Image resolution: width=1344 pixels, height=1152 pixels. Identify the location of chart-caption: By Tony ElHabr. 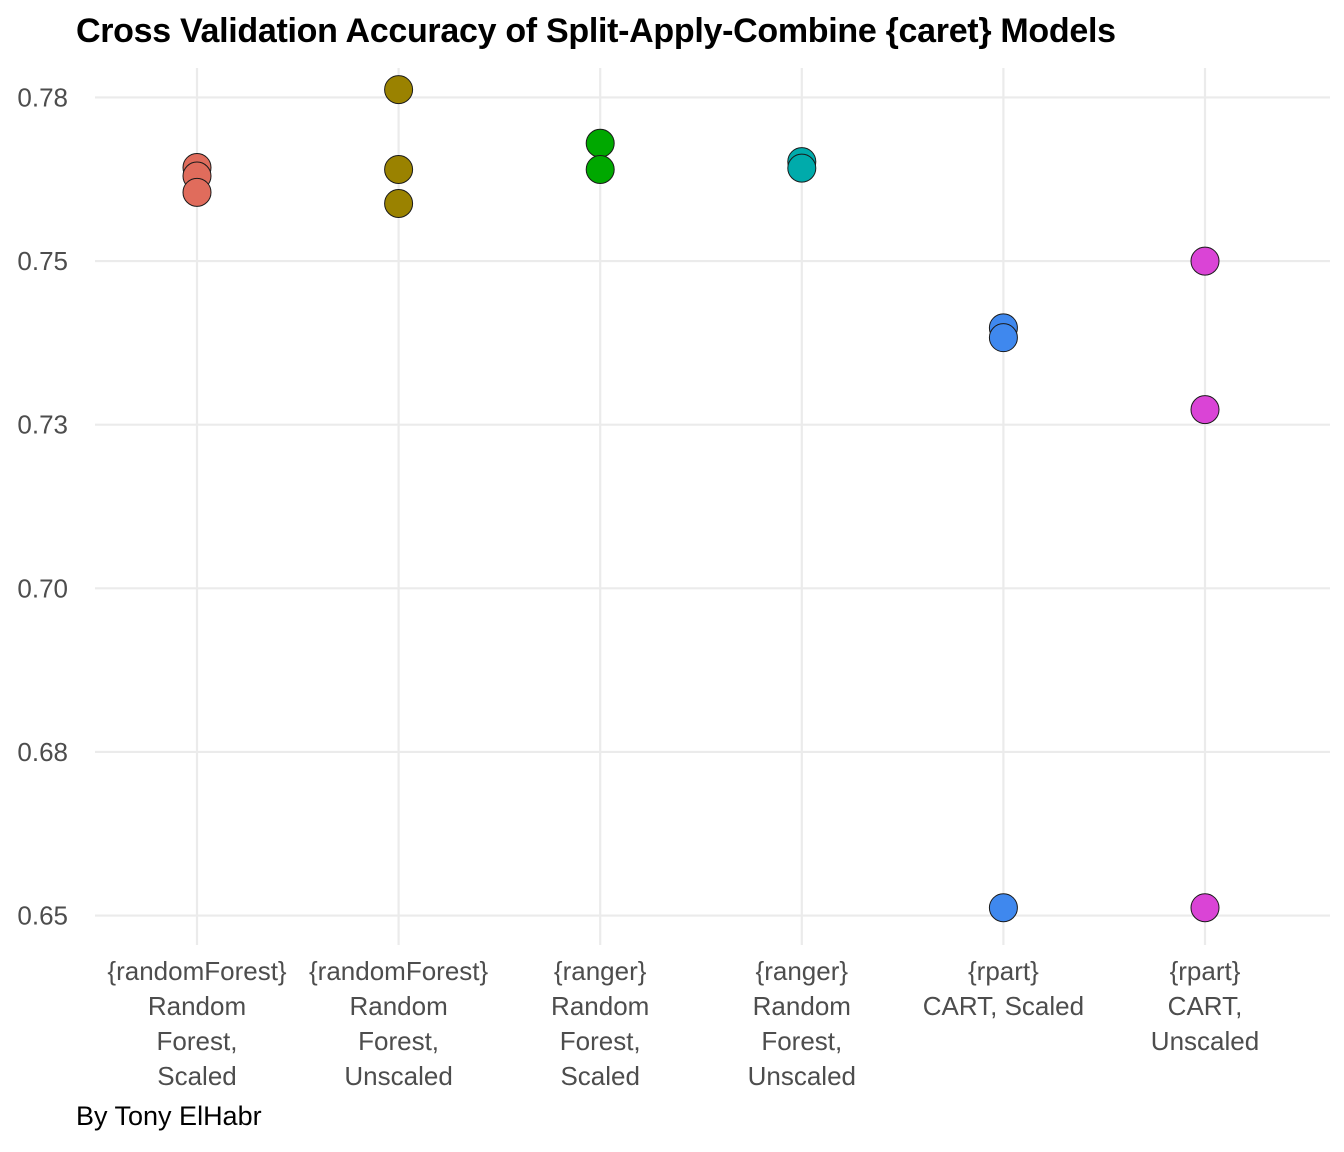
(169, 1116).